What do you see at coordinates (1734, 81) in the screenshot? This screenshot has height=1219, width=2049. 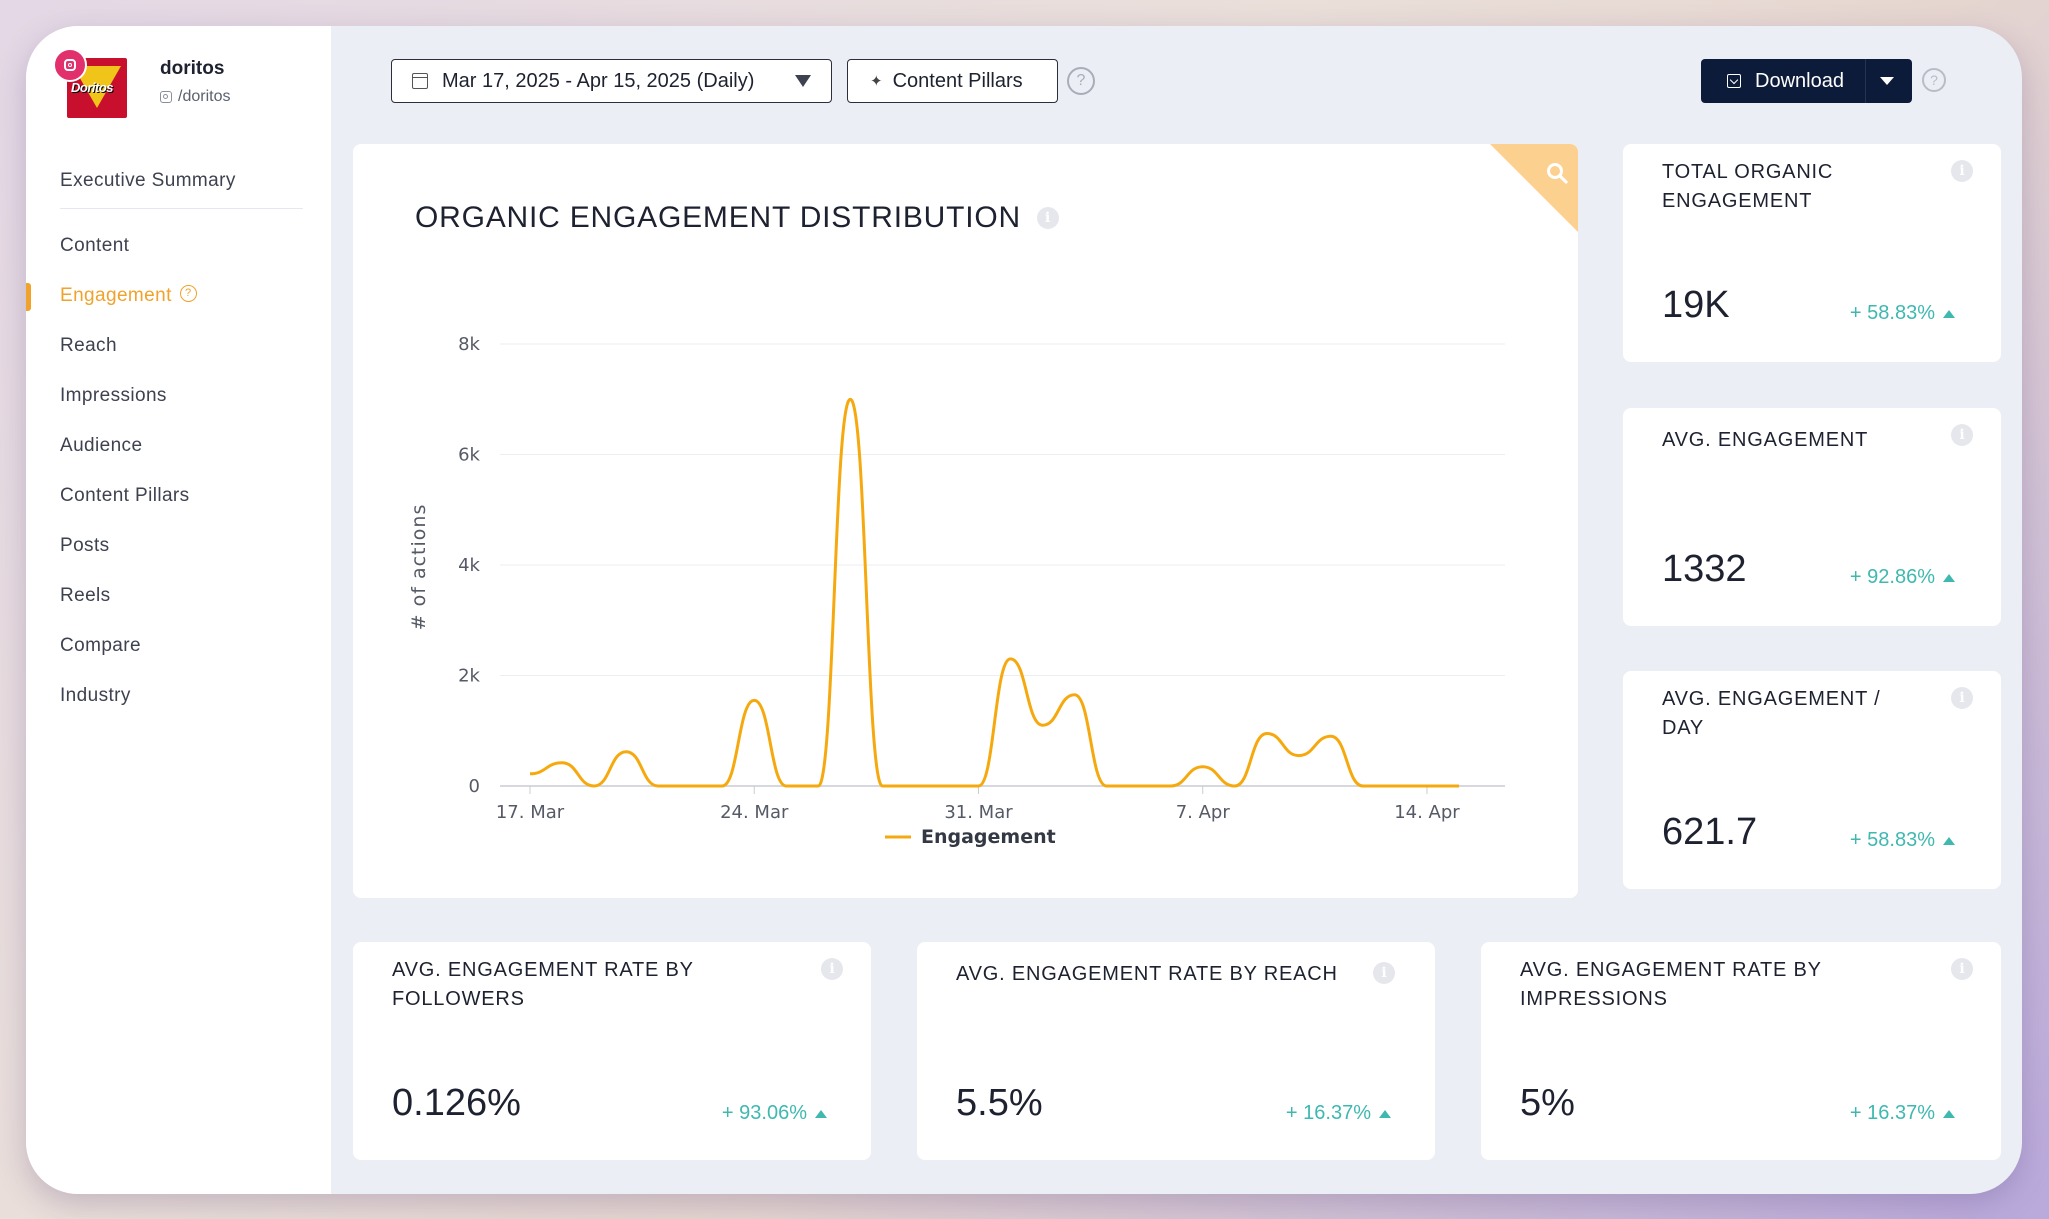 I see `download-icon` at bounding box center [1734, 81].